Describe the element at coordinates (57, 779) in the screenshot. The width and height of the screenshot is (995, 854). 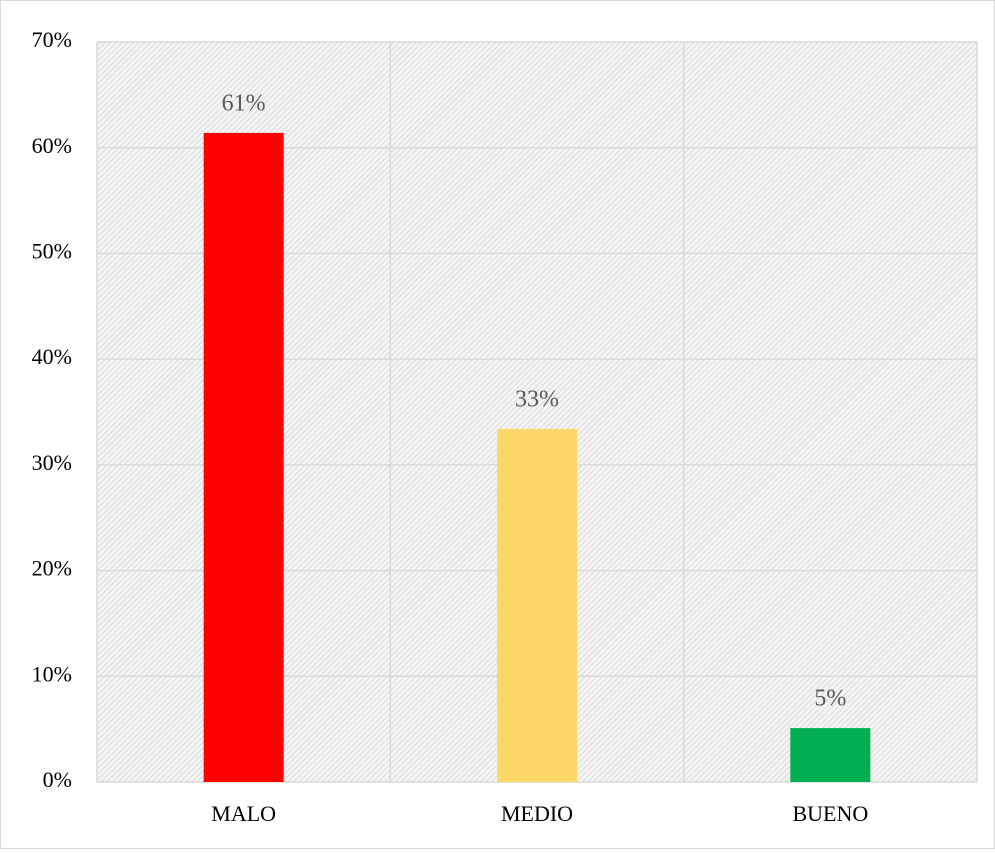
I see `y-tick-label: 0%` at that location.